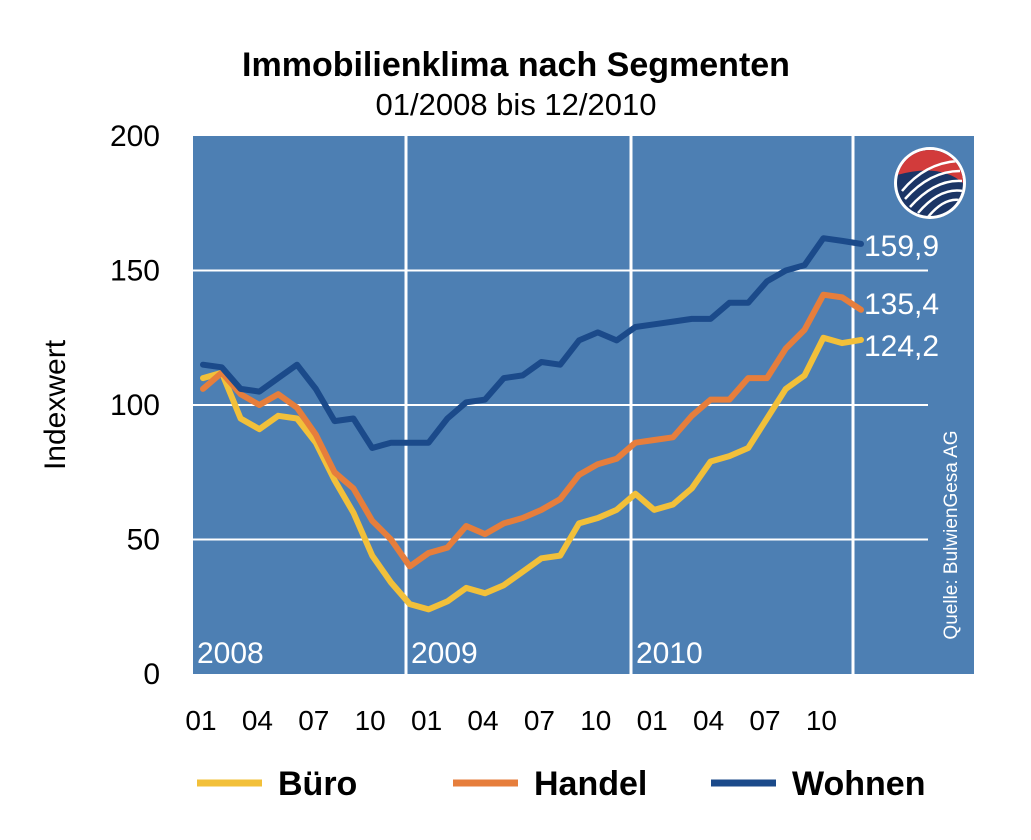 The width and height of the screenshot is (1031, 840). Describe the element at coordinates (135, 136) in the screenshot. I see `y-tick-label: 200` at that location.